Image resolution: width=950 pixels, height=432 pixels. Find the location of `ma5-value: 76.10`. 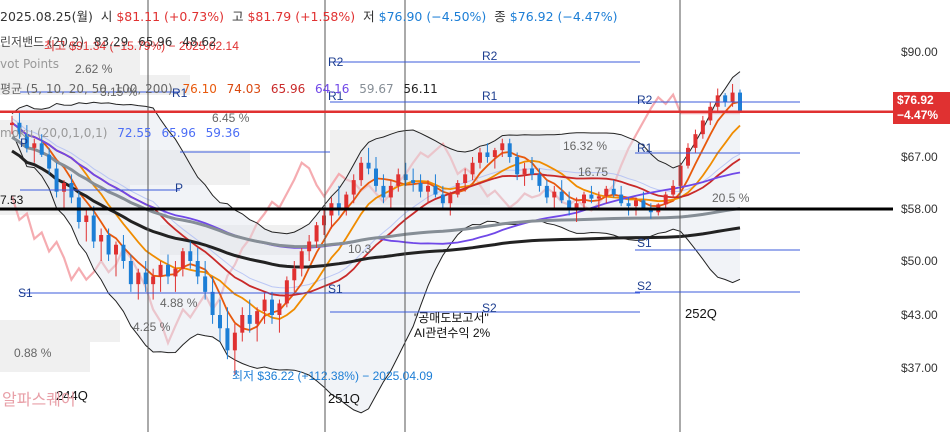

ma5-value: 76.10 is located at coordinates (199, 89).